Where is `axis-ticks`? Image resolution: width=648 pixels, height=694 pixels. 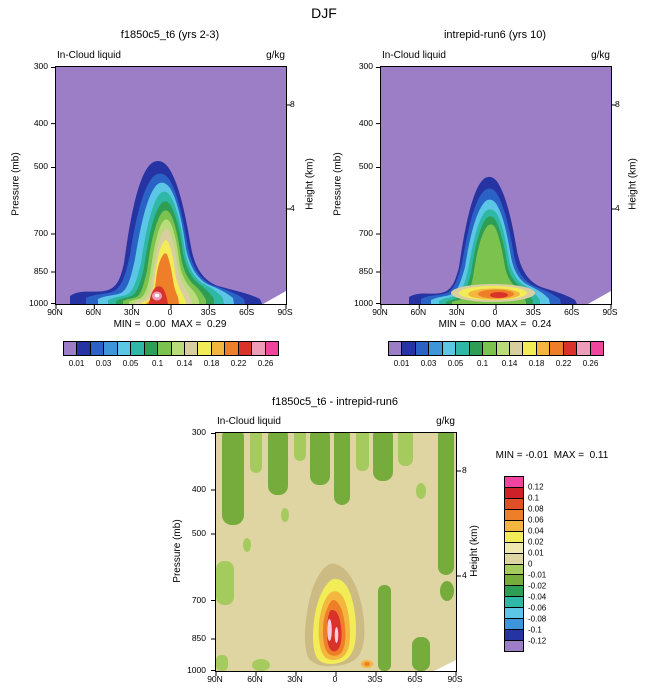
axis-ticks is located at coordinates (171, 188).